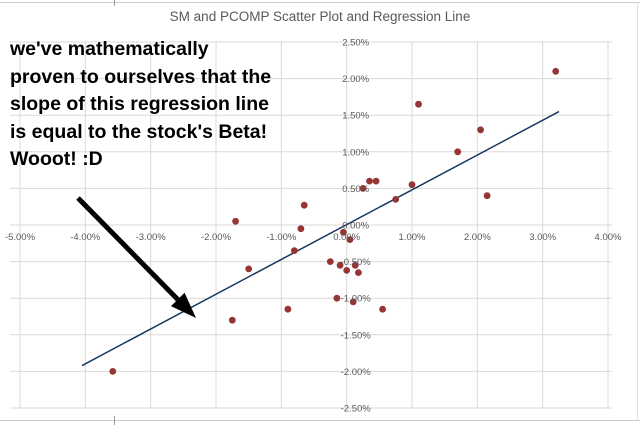 The width and height of the screenshot is (640, 425). I want to click on cell-boundary-tick-bottom, so click(114, 420).